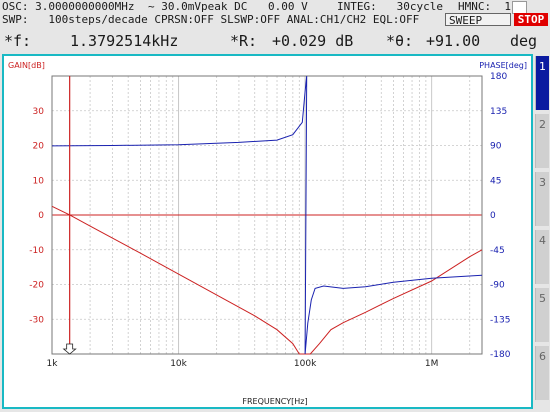 The width and height of the screenshot is (550, 412). I want to click on gain-axis-label: GAIN[dB], so click(26, 65).